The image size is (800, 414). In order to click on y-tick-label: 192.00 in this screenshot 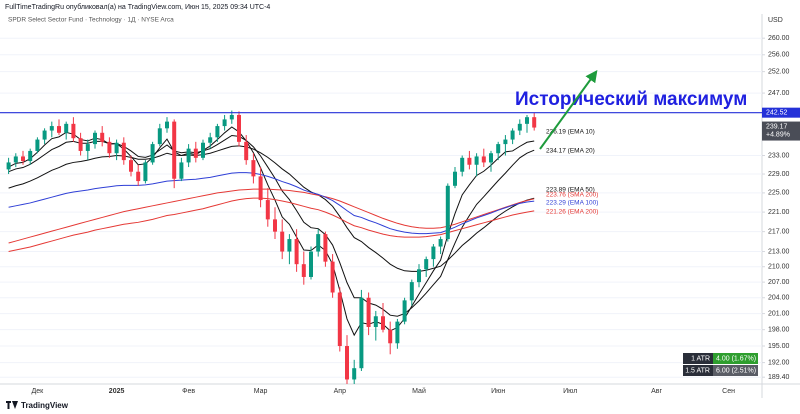, I will do `click(779, 362)`.